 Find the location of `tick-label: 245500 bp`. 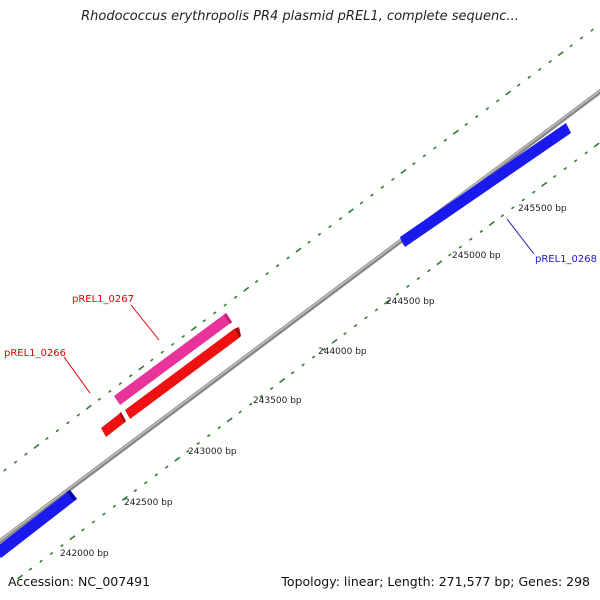

tick-label: 245500 bp is located at coordinates (542, 209).